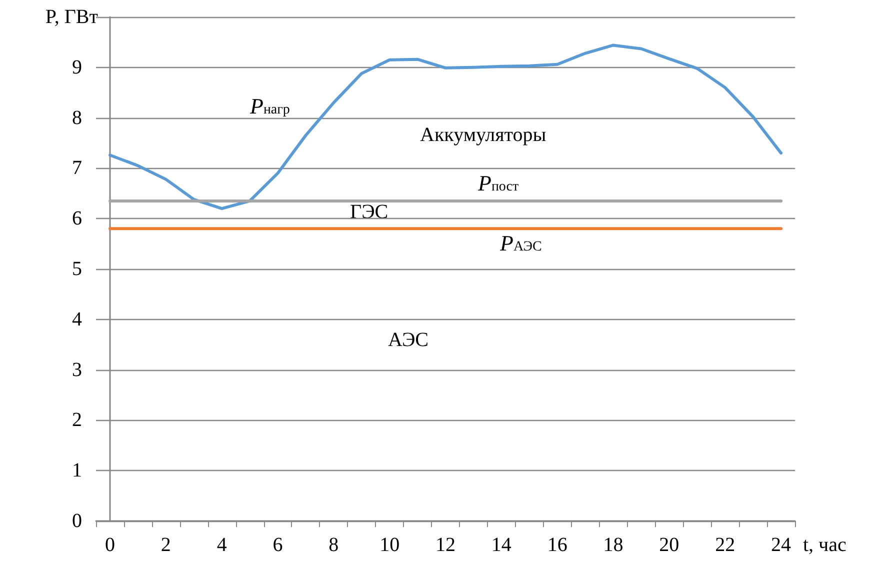 The width and height of the screenshot is (877, 561). Describe the element at coordinates (77, 369) in the screenshot. I see `y-tick-label: 3` at that location.